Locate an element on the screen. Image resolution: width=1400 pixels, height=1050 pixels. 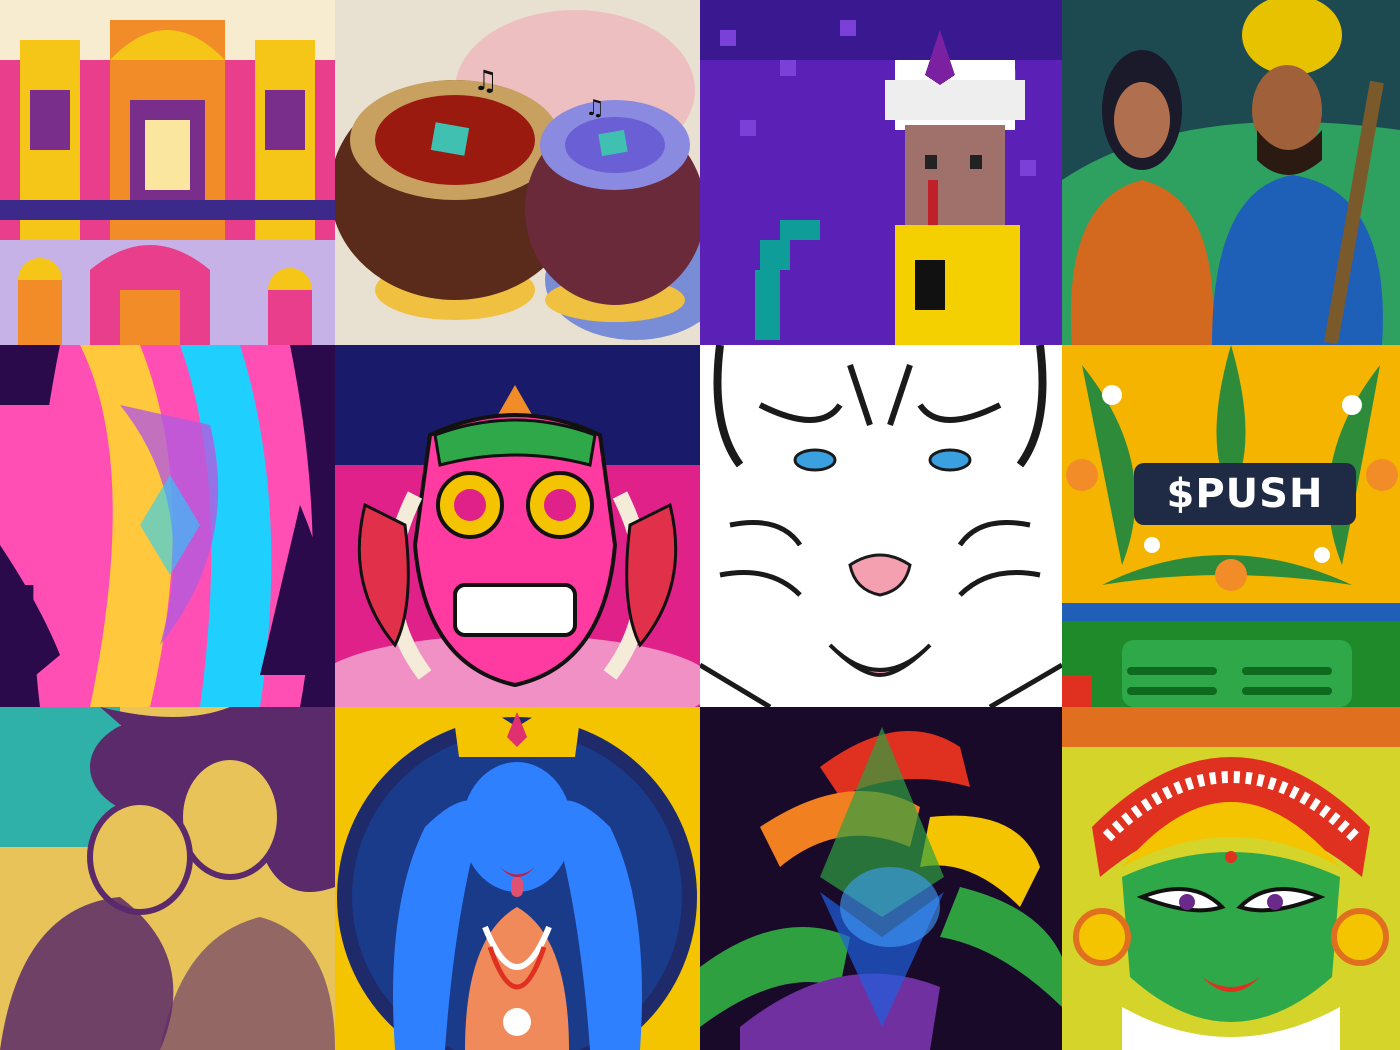
tile-barong-mask is located at coordinates (517, 526).